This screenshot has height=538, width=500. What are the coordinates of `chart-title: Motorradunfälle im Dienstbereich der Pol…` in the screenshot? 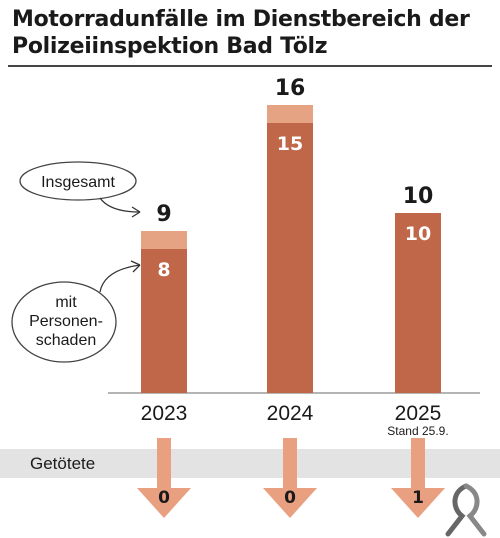 It's located at (252, 33).